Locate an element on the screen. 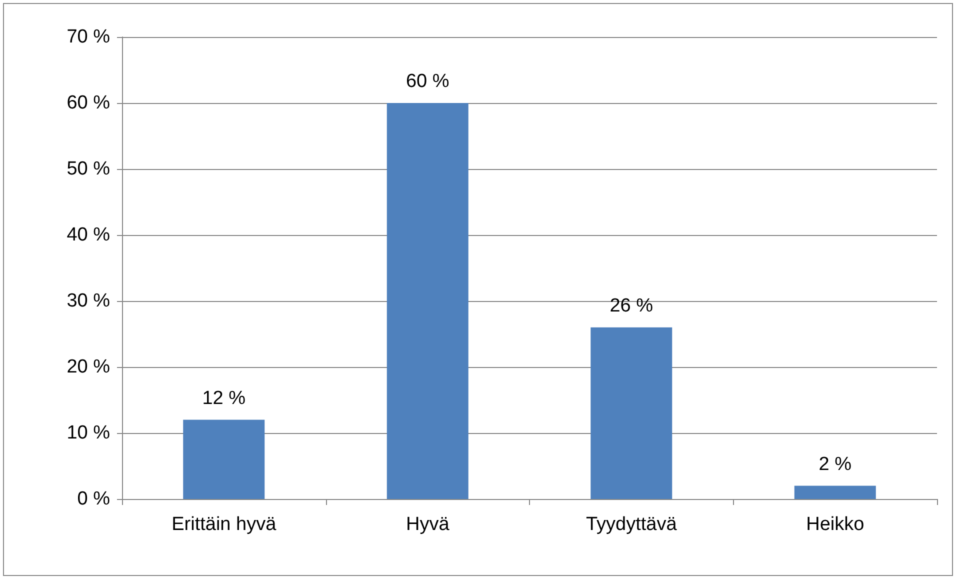  x-tick-label: Heikko is located at coordinates (835, 524).